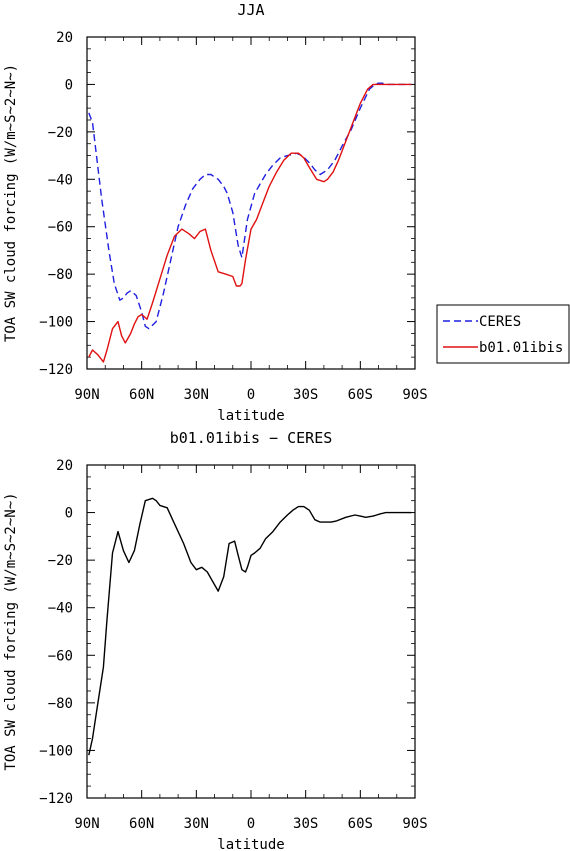  What do you see at coordinates (86, 824) in the screenshot?
I see `bottom-x-tick-label: 90N` at bounding box center [86, 824].